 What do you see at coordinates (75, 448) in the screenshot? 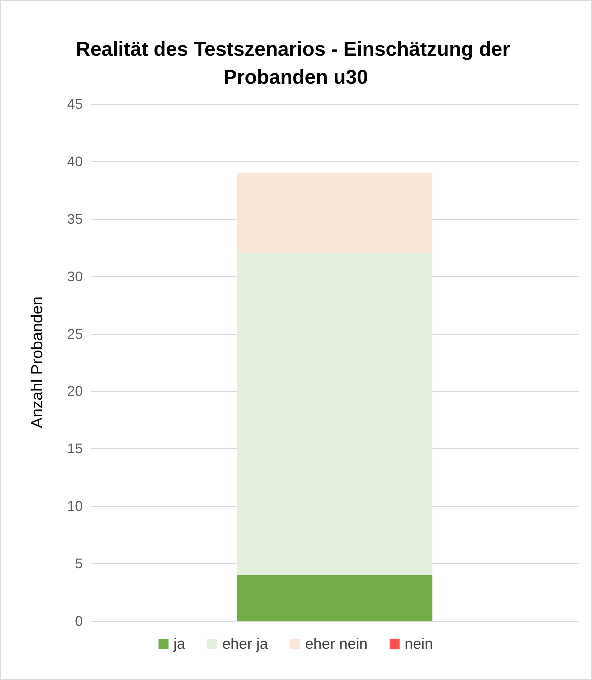
I see `y-tick-label: 15` at bounding box center [75, 448].